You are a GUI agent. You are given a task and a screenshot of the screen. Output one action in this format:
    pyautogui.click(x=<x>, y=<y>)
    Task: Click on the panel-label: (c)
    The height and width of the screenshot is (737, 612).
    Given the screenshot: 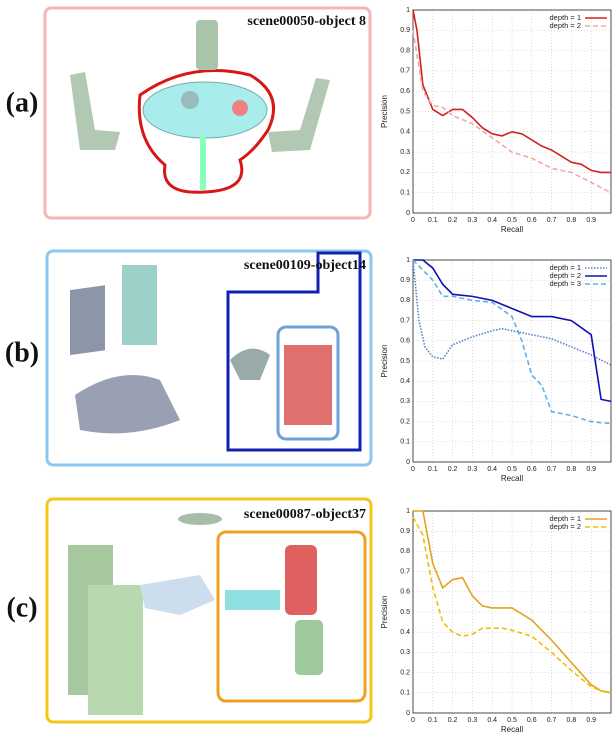 What is the action you would take?
    pyautogui.click(x=21, y=607)
    